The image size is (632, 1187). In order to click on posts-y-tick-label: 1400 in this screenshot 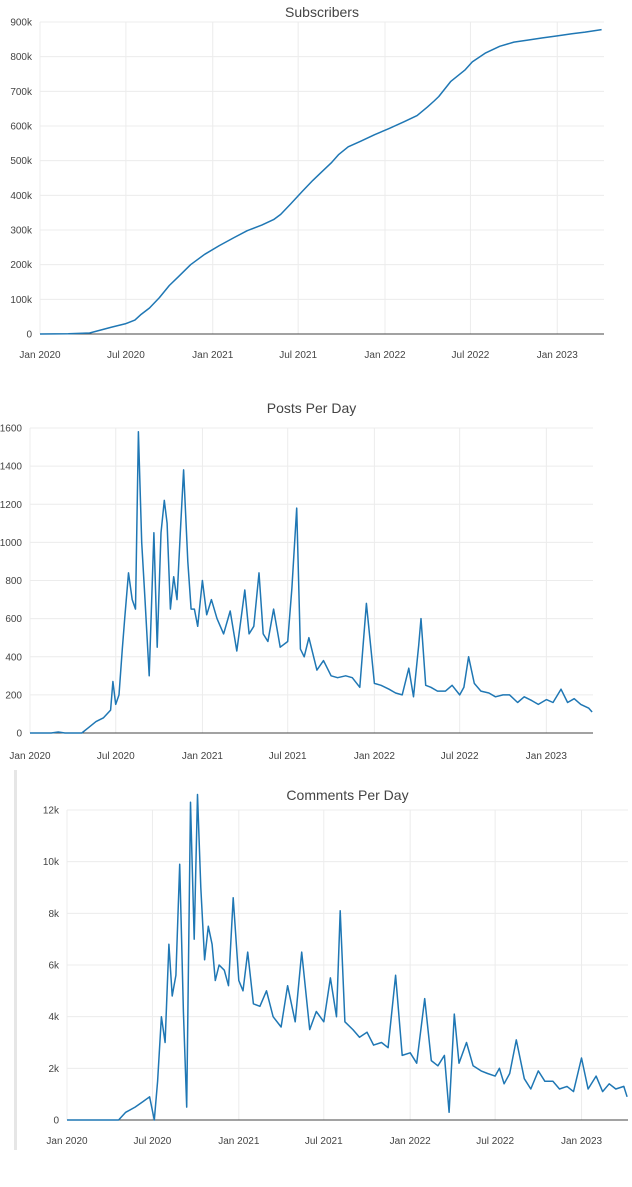, I will do `click(11, 467)`.